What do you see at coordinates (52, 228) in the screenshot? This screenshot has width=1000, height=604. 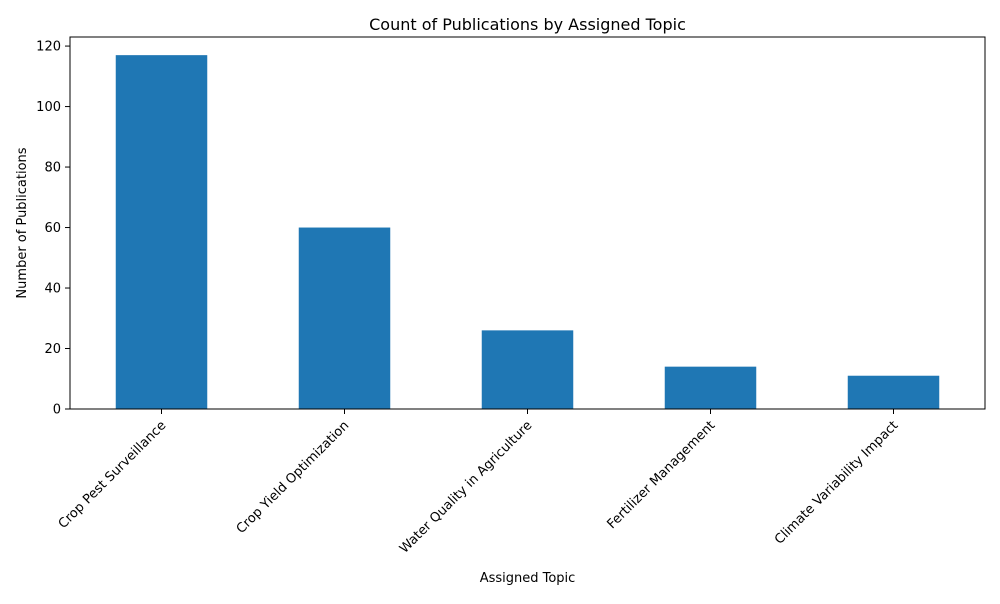 I see `y-tick-label: 60` at bounding box center [52, 228].